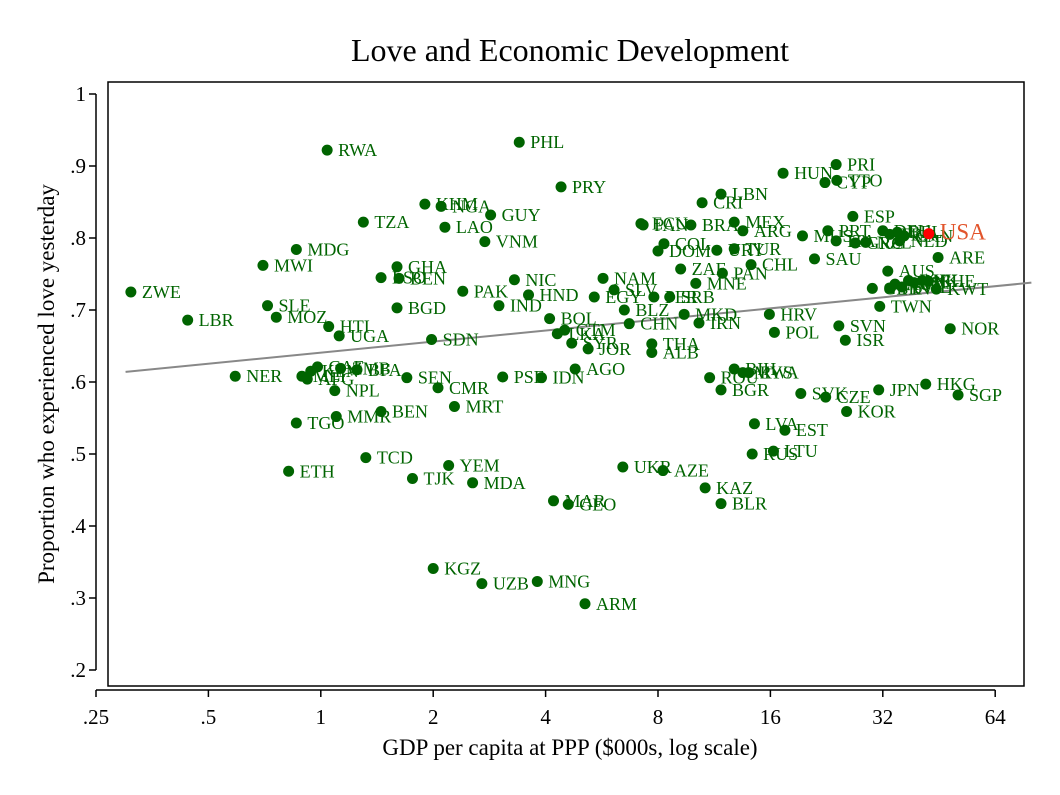 The width and height of the screenshot is (1060, 795). What do you see at coordinates (956, 384) in the screenshot?
I see `point-label: HKG` at bounding box center [956, 384].